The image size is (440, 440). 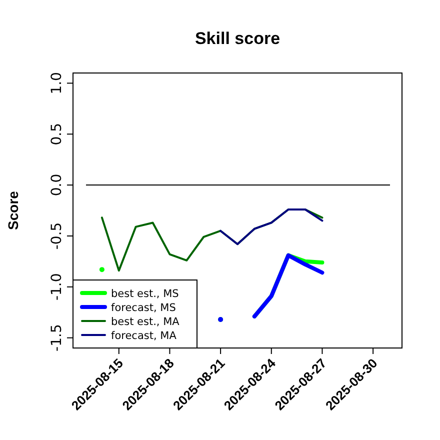 I want to click on y-tick-label: 0.5, so click(x=57, y=134).